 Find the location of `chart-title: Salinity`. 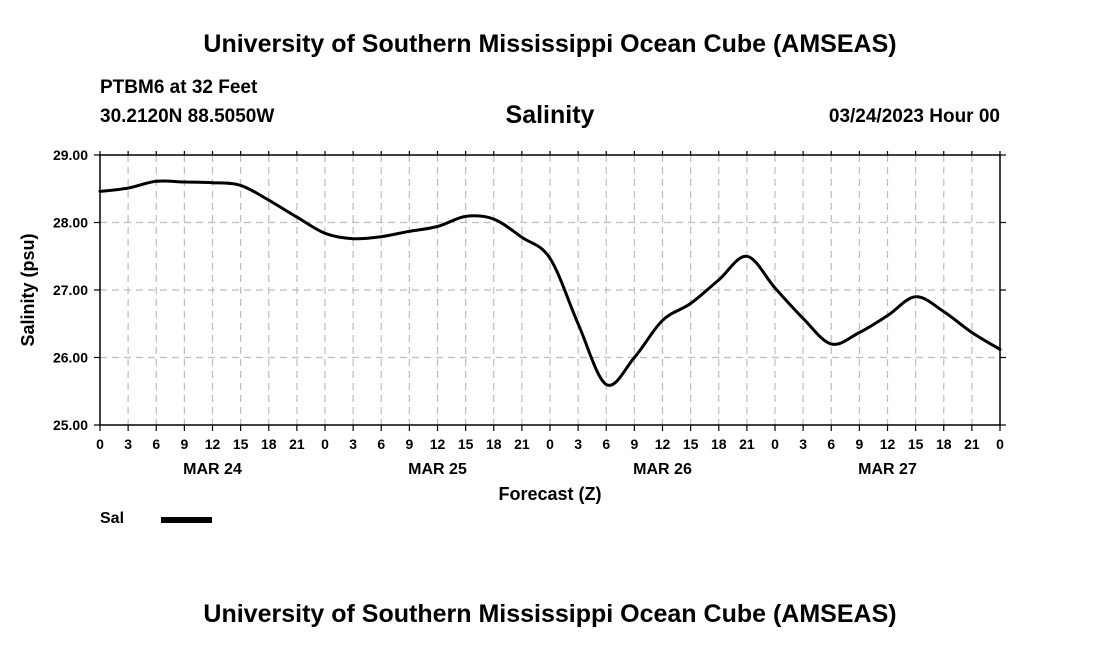

chart-title: Salinity is located at coordinates (550, 115).